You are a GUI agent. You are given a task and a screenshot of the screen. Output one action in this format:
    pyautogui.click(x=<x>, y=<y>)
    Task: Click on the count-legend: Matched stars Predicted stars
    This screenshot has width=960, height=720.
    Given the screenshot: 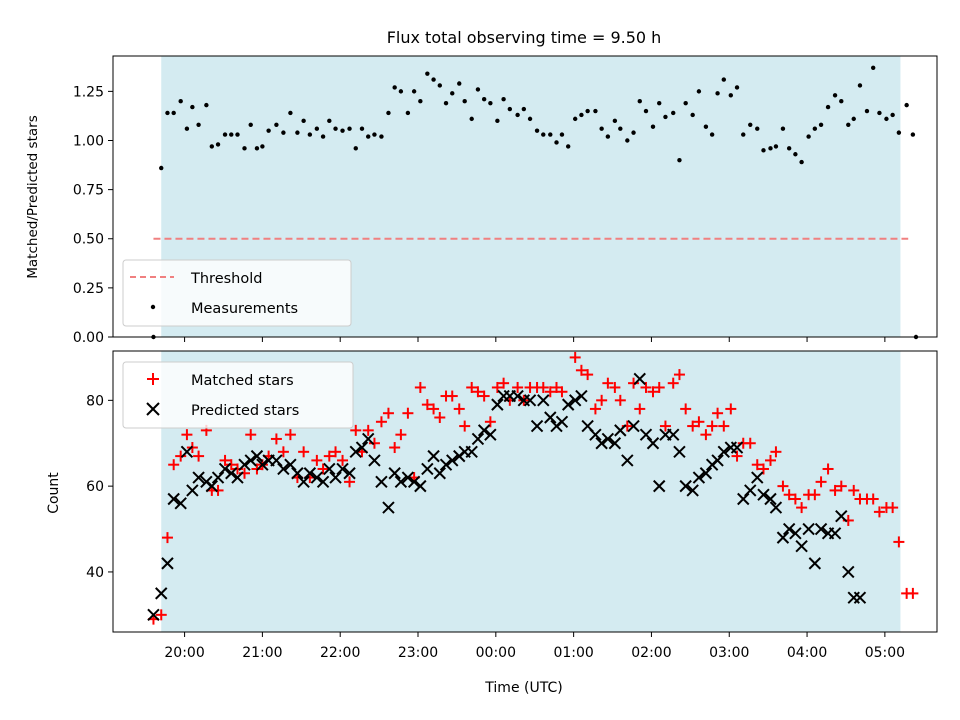 What is the action you would take?
    pyautogui.click(x=238, y=395)
    